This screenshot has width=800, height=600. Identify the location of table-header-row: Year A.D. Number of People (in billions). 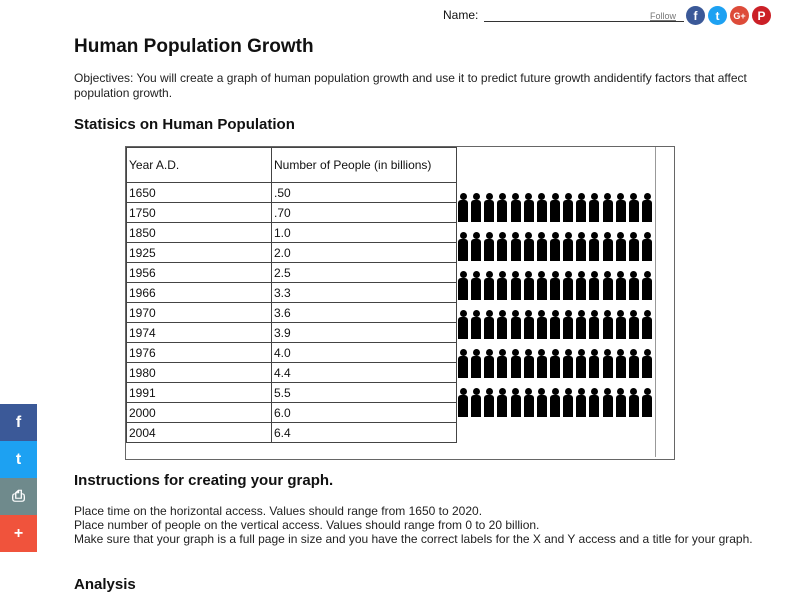
(291, 165).